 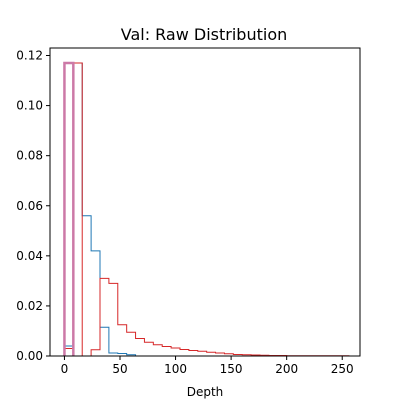 I want to click on x-tick-label: 50, so click(x=119, y=369).